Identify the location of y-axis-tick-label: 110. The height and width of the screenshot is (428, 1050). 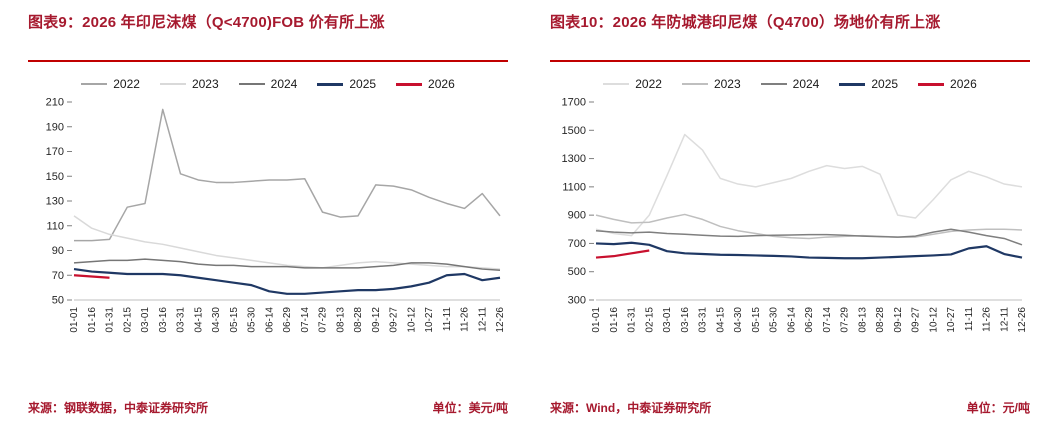
(55, 226).